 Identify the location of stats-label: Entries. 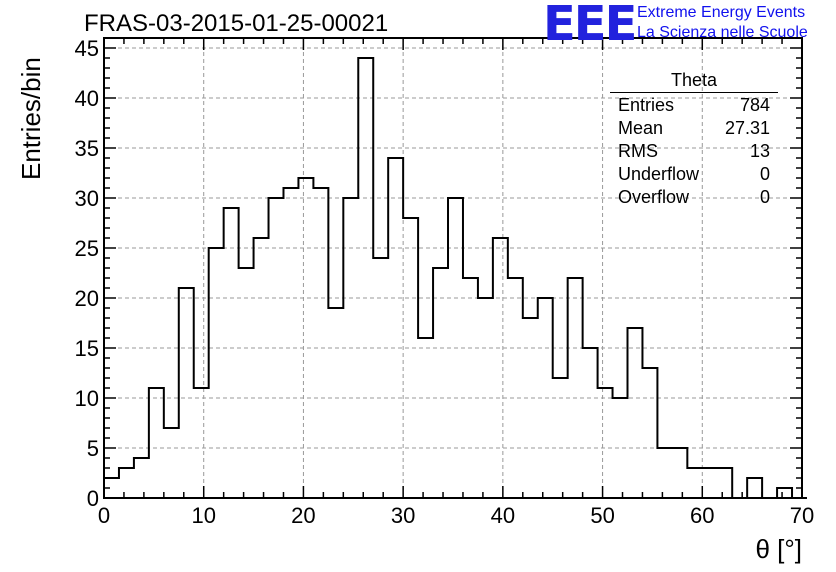
(646, 105).